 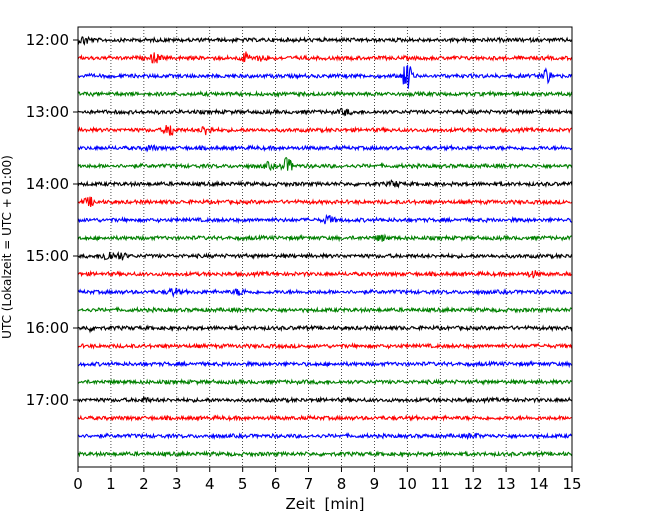 What do you see at coordinates (111, 484) in the screenshot?
I see `x-tick-label: 1` at bounding box center [111, 484].